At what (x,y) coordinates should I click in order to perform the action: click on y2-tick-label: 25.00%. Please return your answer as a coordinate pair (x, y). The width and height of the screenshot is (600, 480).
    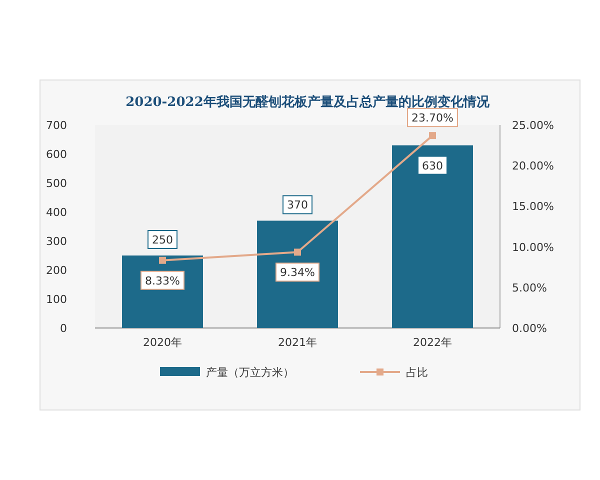
    Looking at the image, I should click on (533, 125).